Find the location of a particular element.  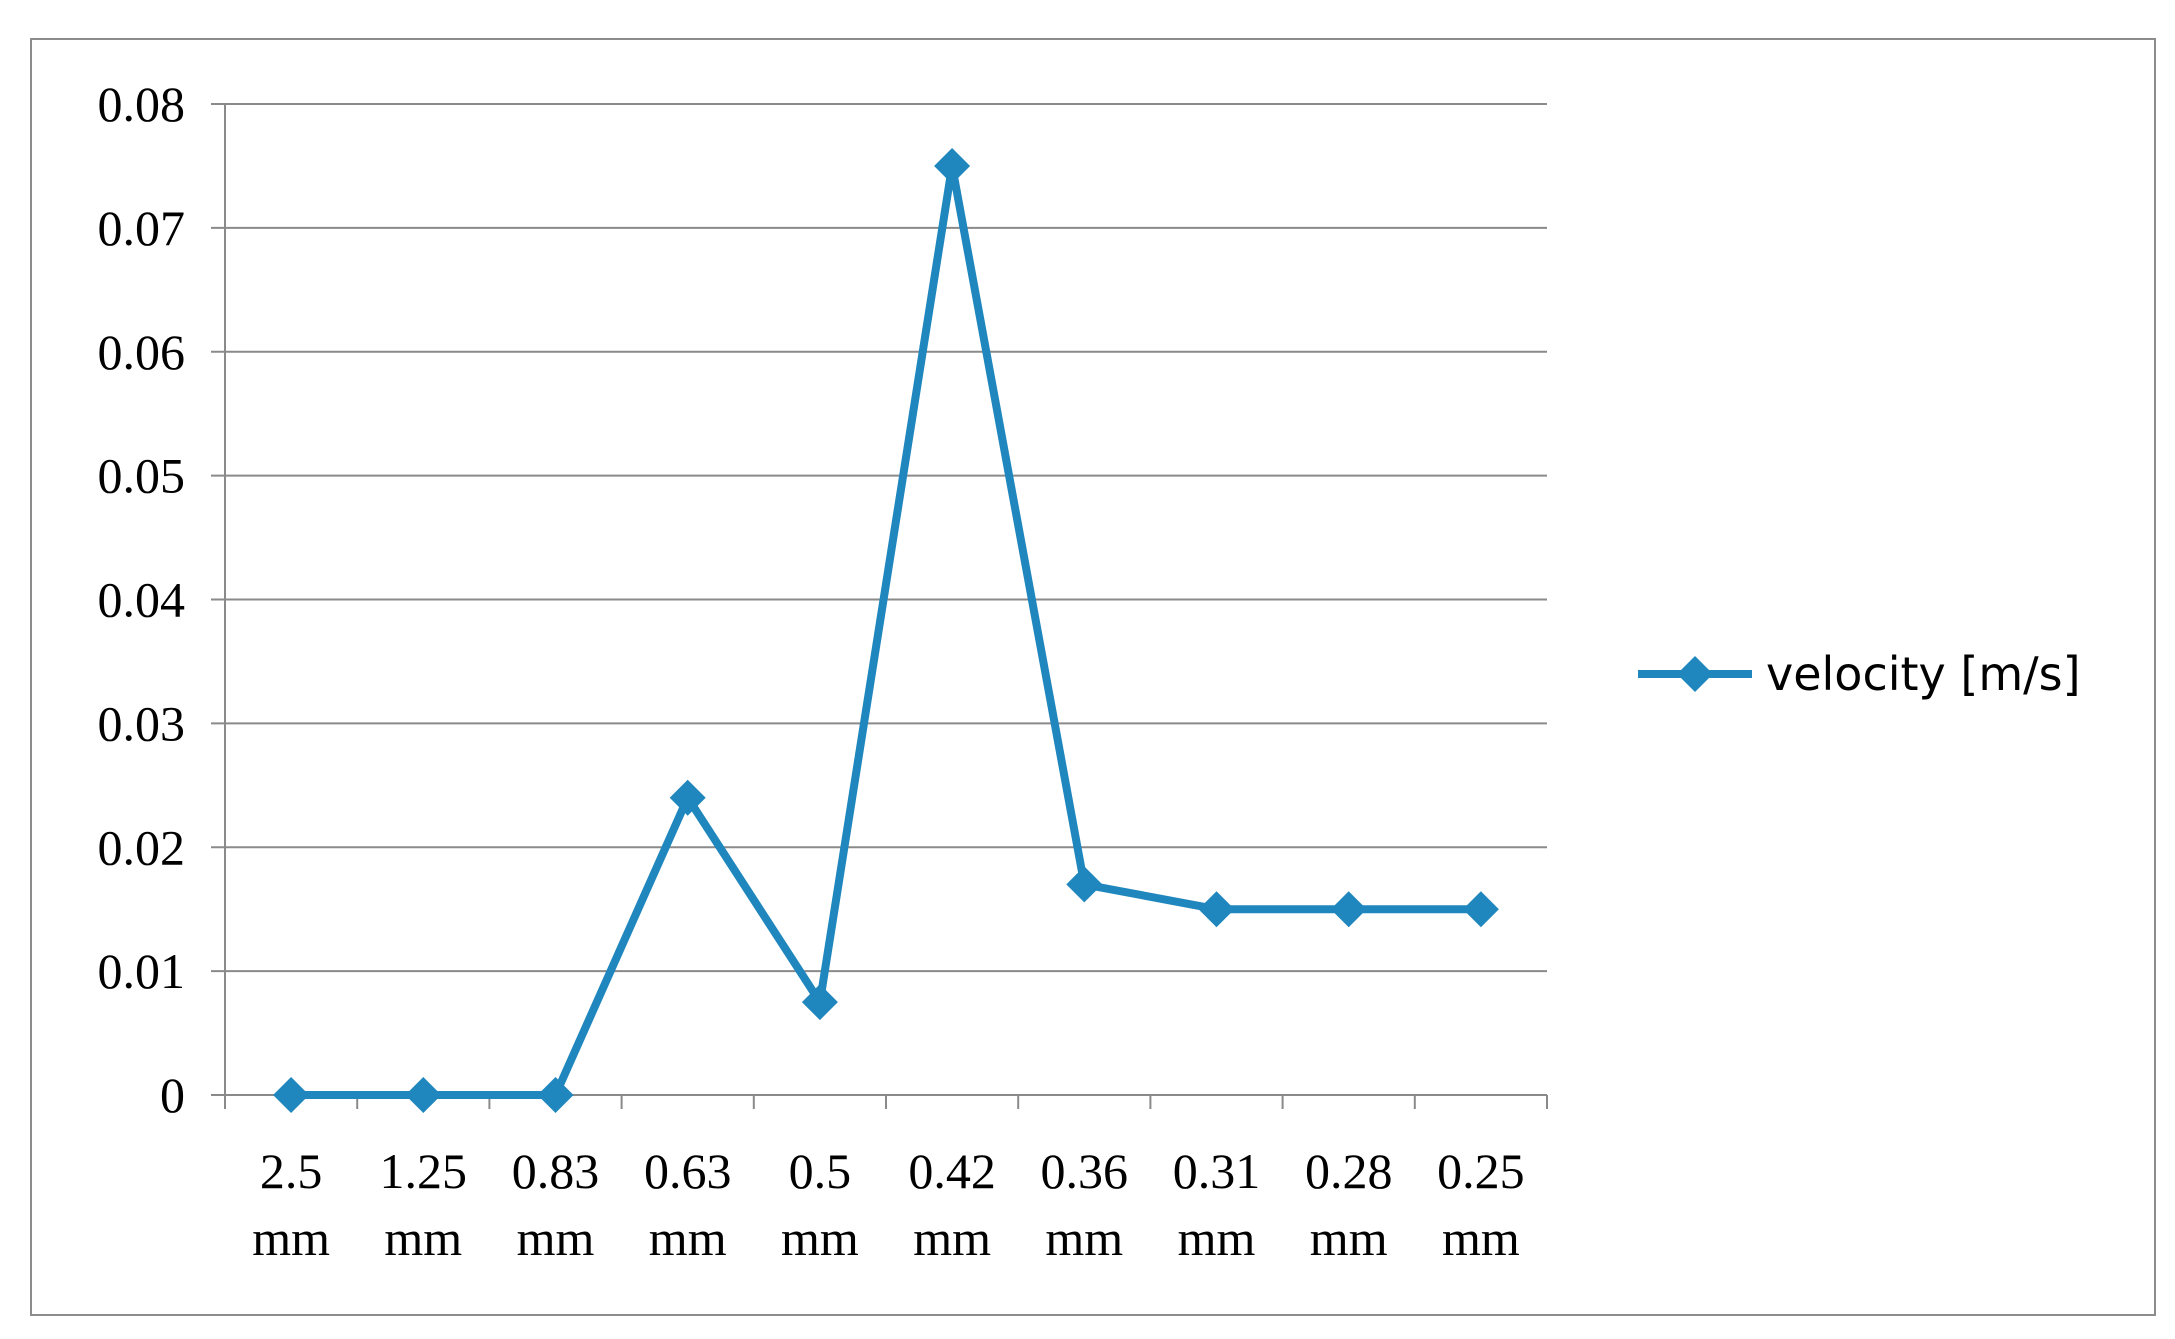

y-tick-label: 0.04 is located at coordinates (142, 600).